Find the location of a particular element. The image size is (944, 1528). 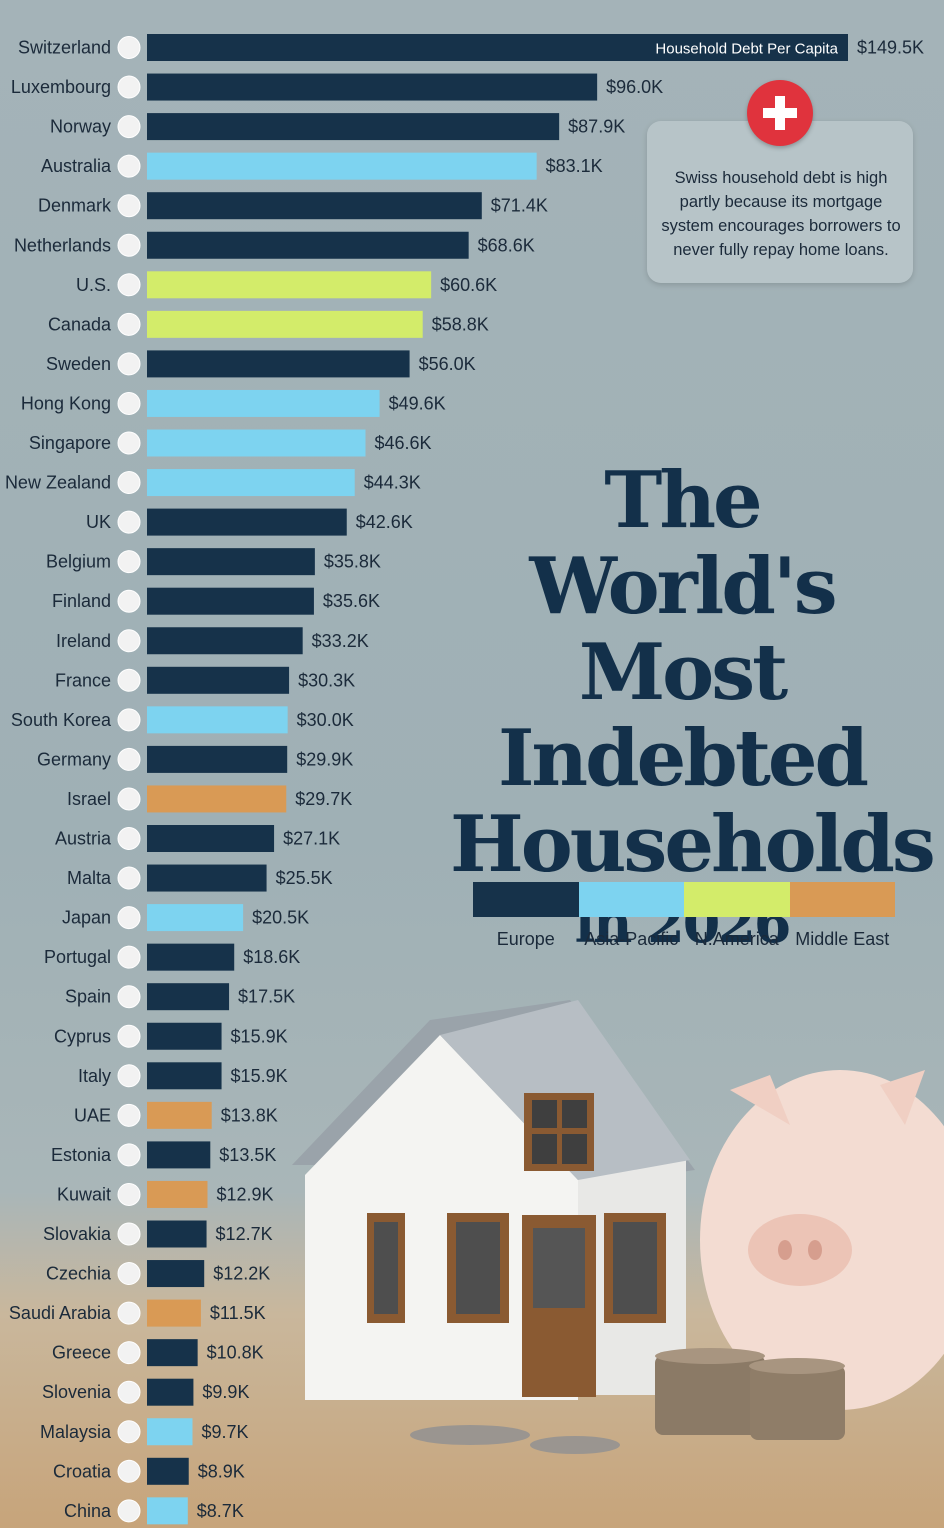

flag-icon-ireland is located at coordinates (129, 641).